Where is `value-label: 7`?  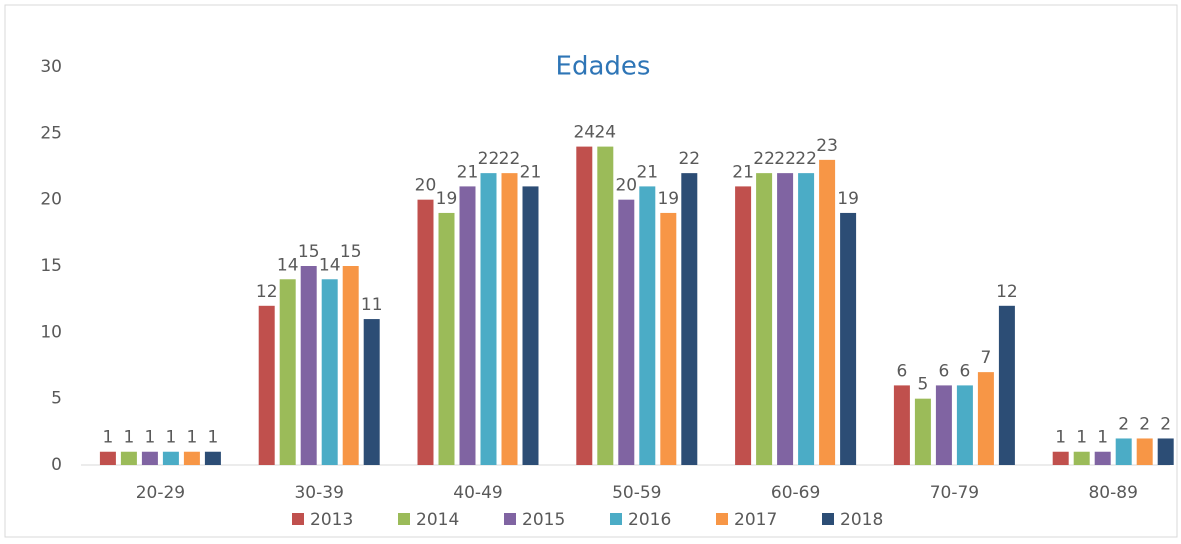 value-label: 7 is located at coordinates (985, 358).